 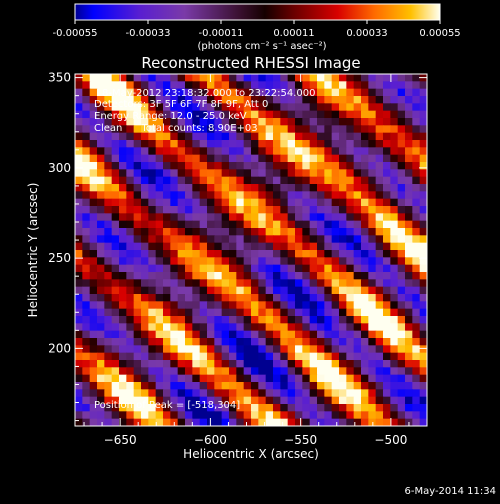 I want to click on colorbar-tick-label: 0.00011, so click(x=293, y=33).